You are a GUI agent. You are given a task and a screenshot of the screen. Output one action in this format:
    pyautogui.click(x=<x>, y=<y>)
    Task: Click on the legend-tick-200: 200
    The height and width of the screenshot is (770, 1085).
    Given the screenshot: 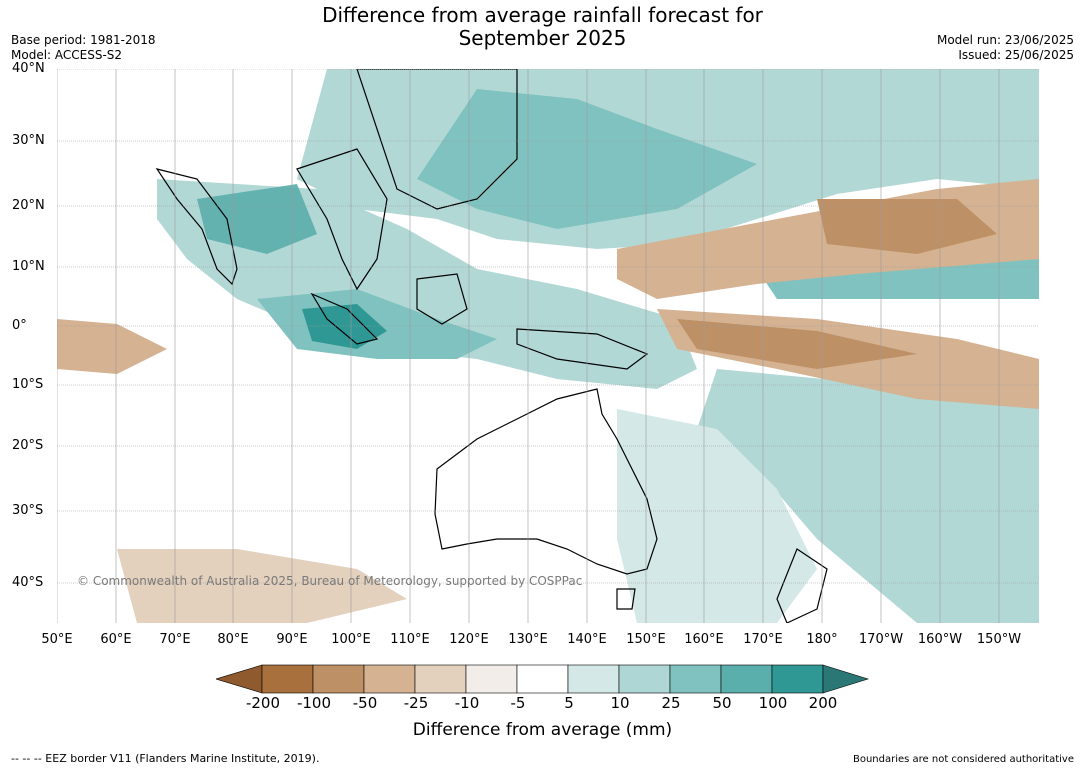 What is the action you would take?
    pyautogui.click(x=823, y=703)
    